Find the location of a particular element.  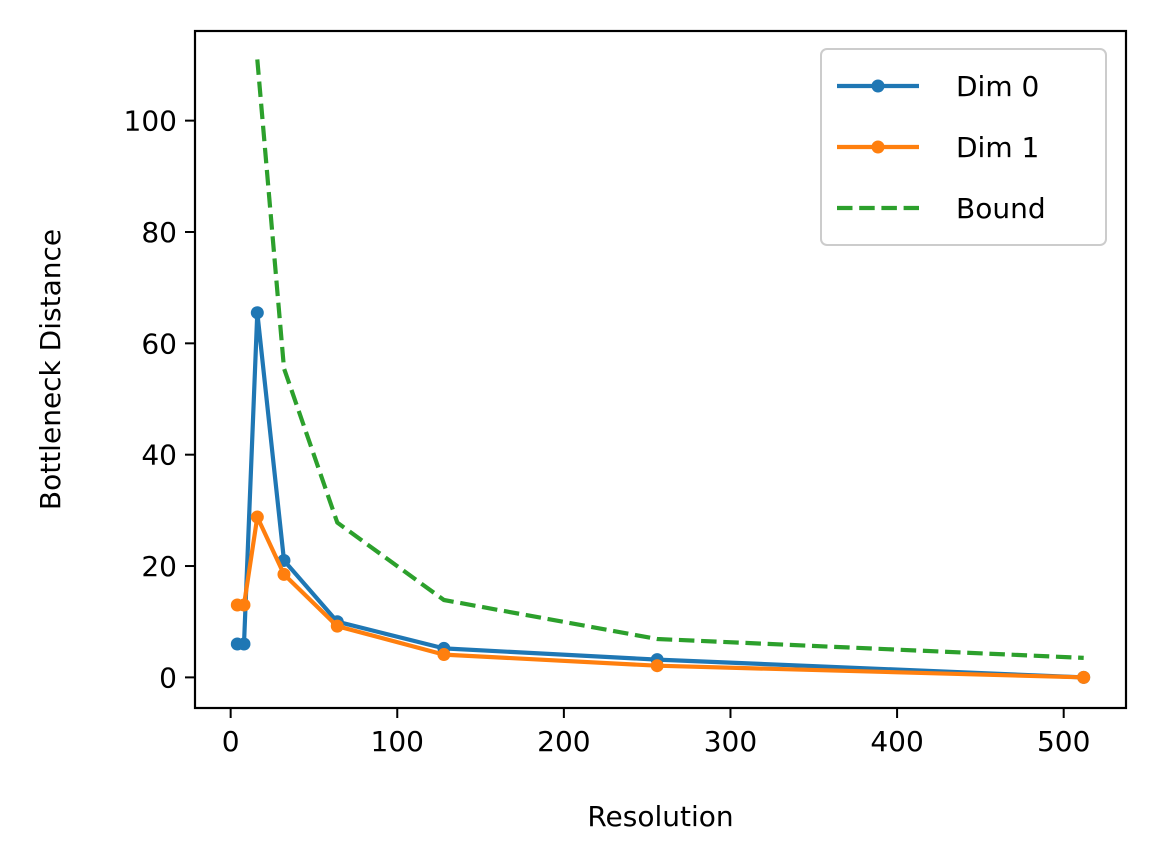

x-tick-label: 300 is located at coordinates (730, 741).